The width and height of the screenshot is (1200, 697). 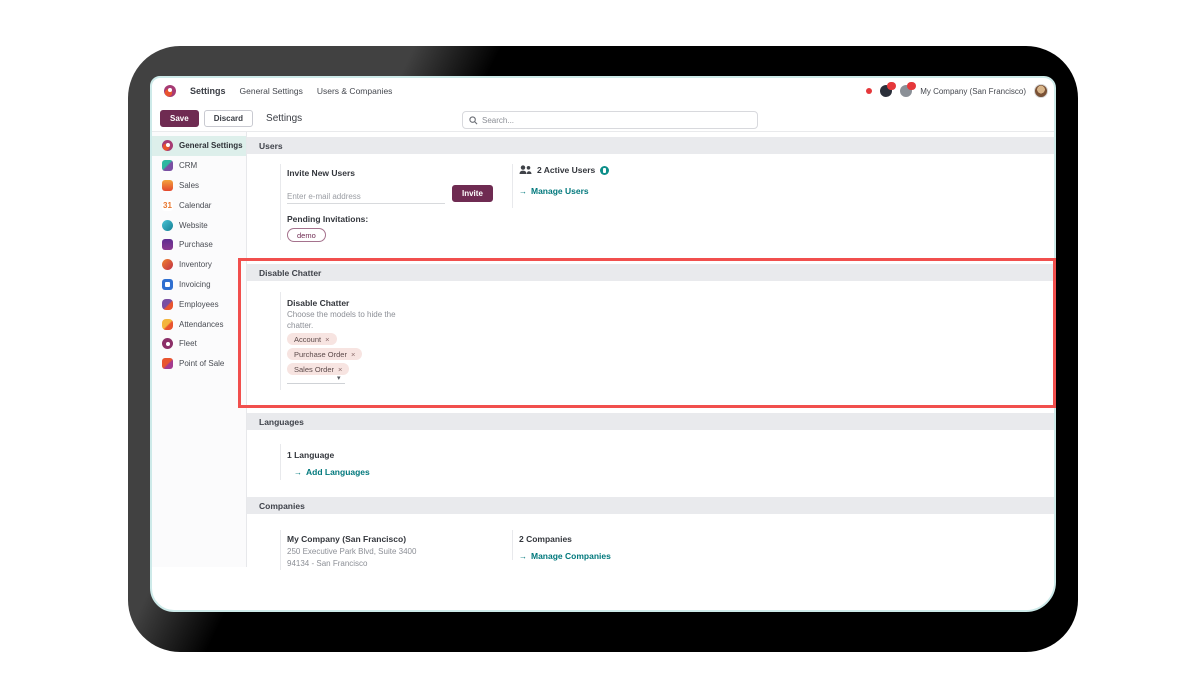 I want to click on activities-badge, so click(x=912, y=86).